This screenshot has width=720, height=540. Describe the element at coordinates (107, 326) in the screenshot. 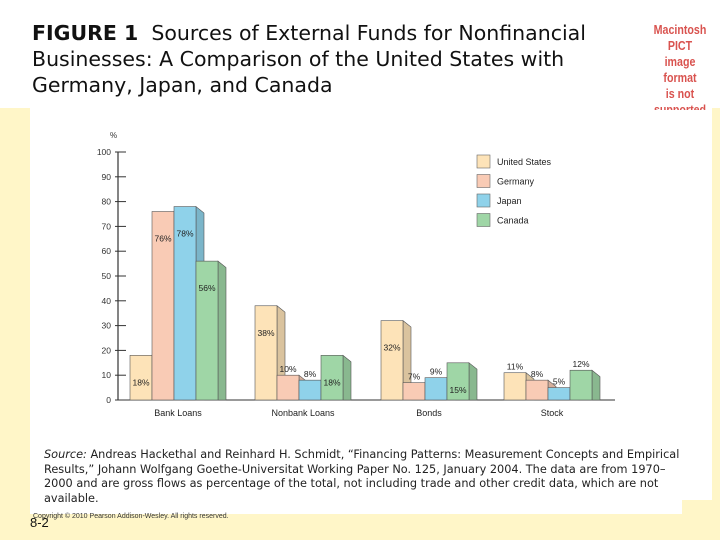

I see `y-tick-label: 30` at that location.